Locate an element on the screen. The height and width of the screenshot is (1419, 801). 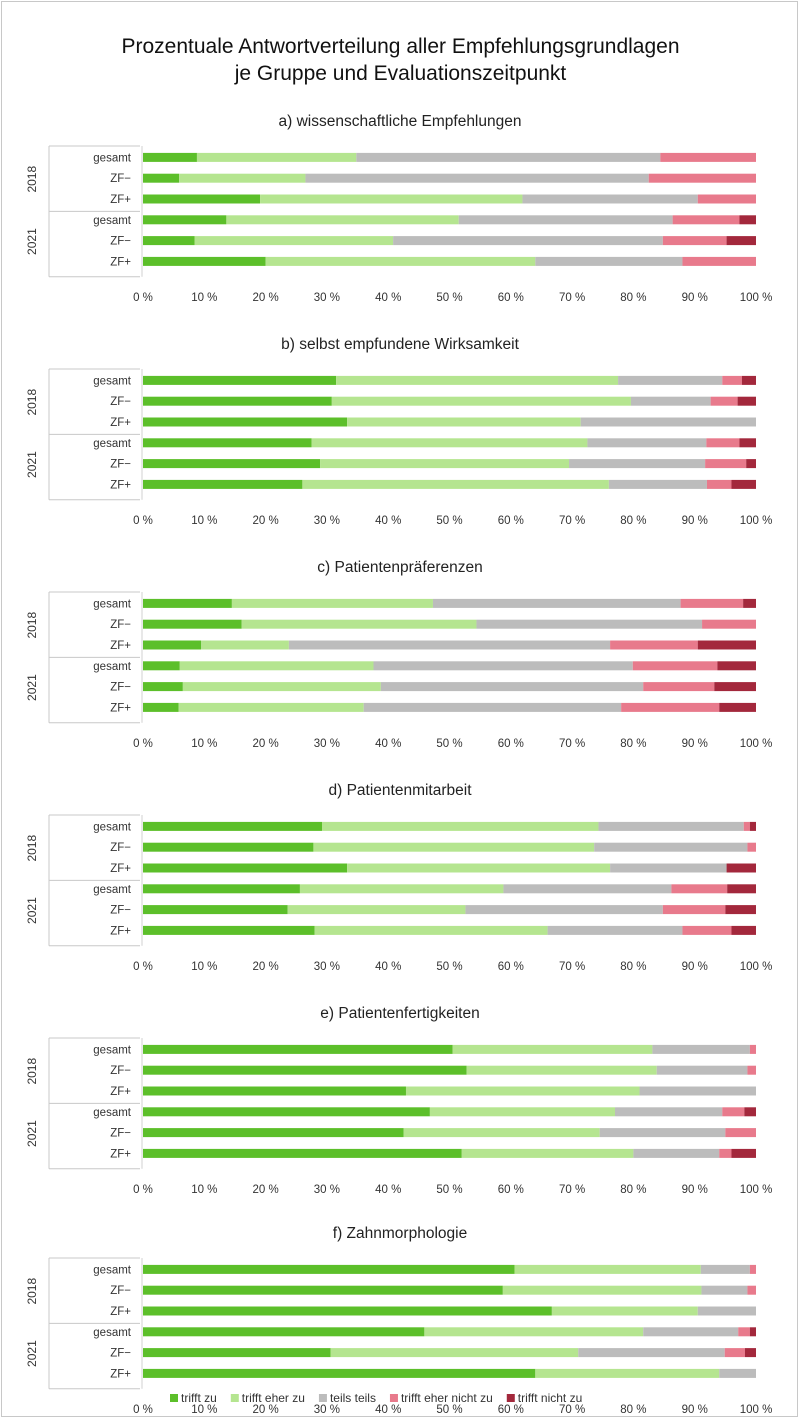
panel-title: d) Patientenmitarbeit is located at coordinates (400, 790).